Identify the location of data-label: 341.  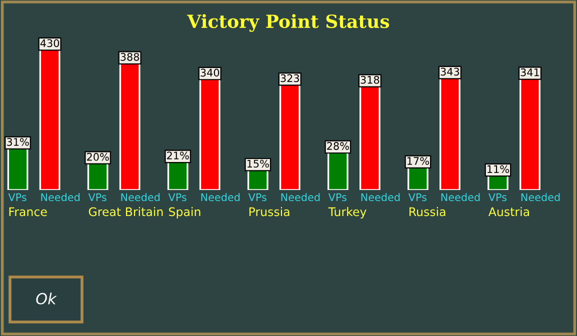
(529, 72).